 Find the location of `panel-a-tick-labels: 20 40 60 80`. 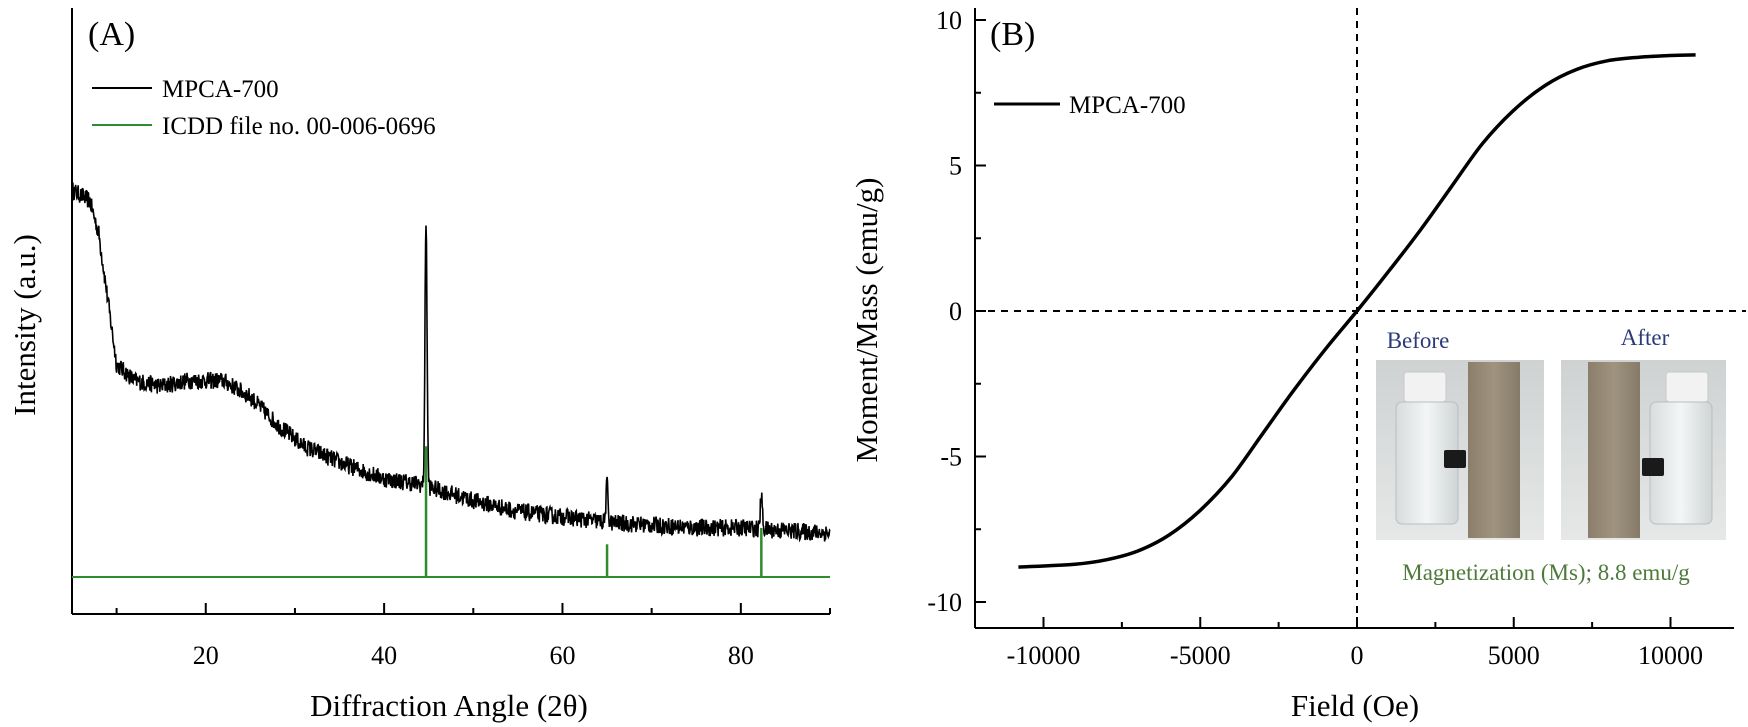

panel-a-tick-labels: 20 40 60 80 is located at coordinates (473, 655).